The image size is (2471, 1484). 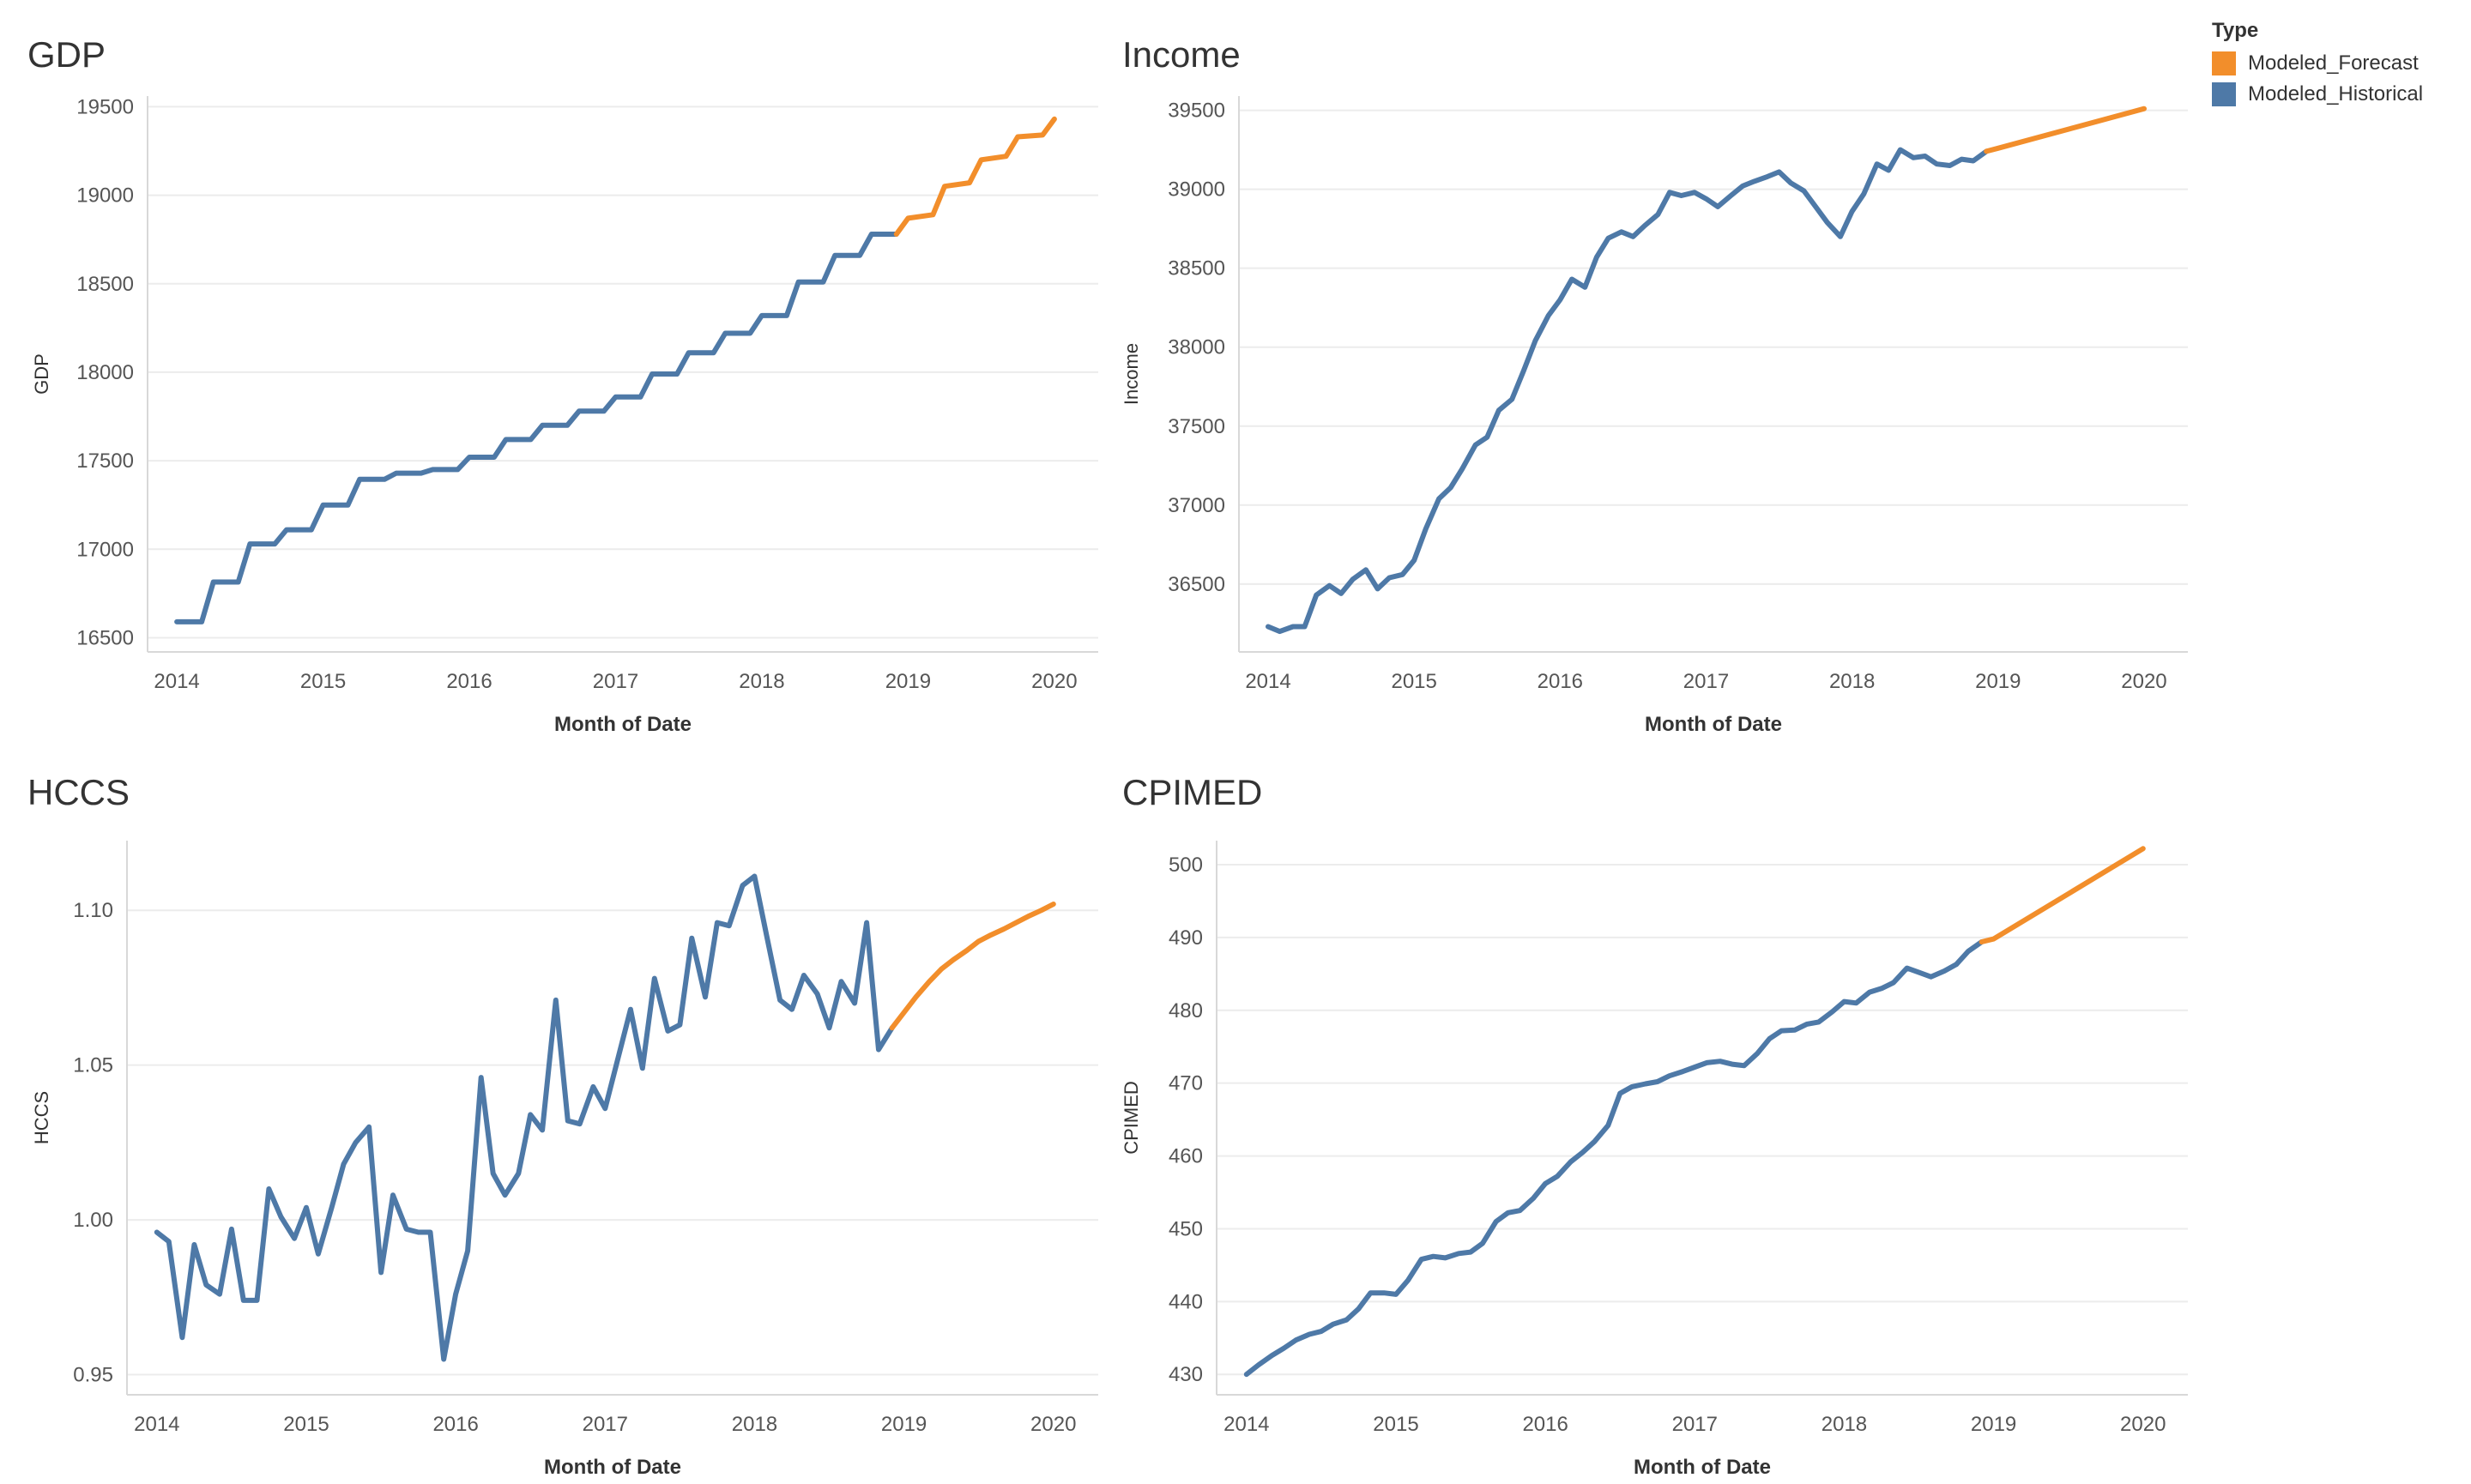 I want to click on legend-label-forecast: Modeled_Forecast, so click(x=2333, y=63).